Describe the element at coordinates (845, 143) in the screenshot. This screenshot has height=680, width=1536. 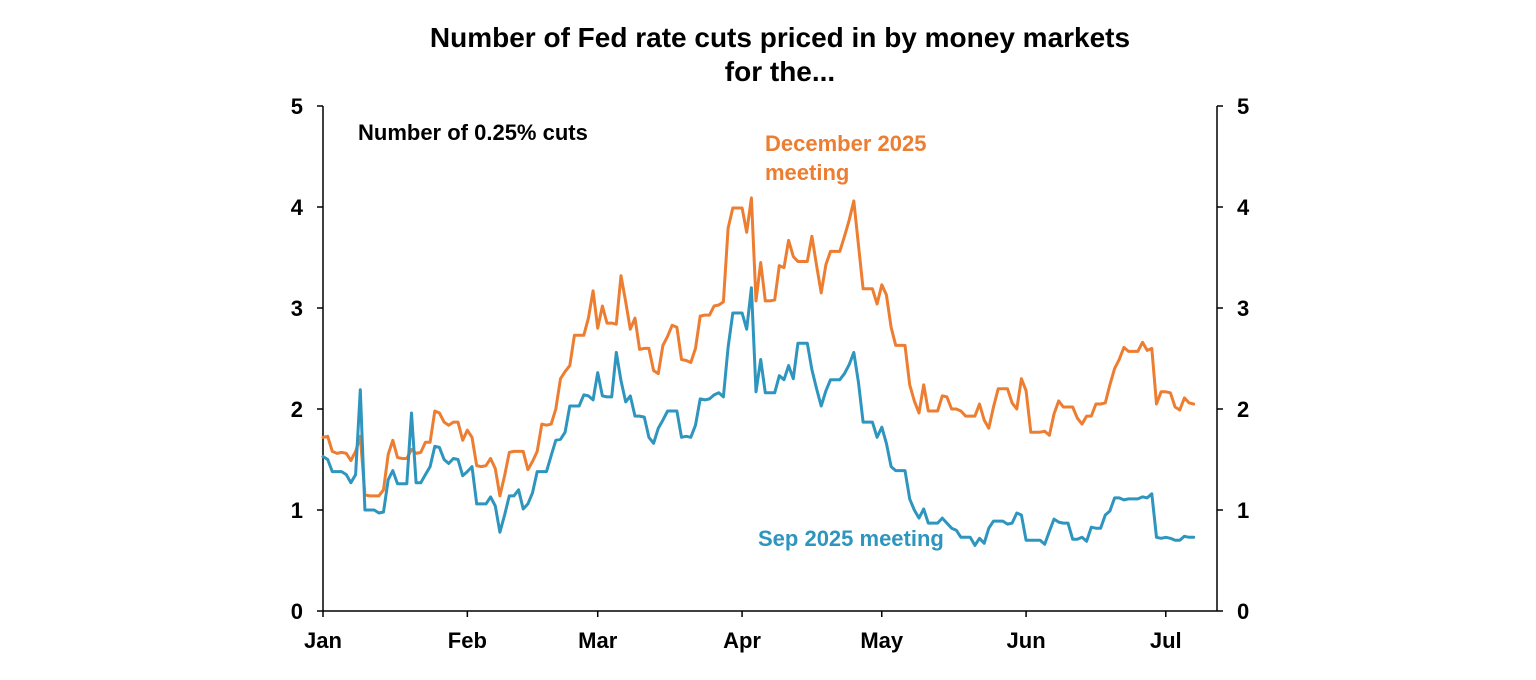
I see `december-series-label: December 2025` at that location.